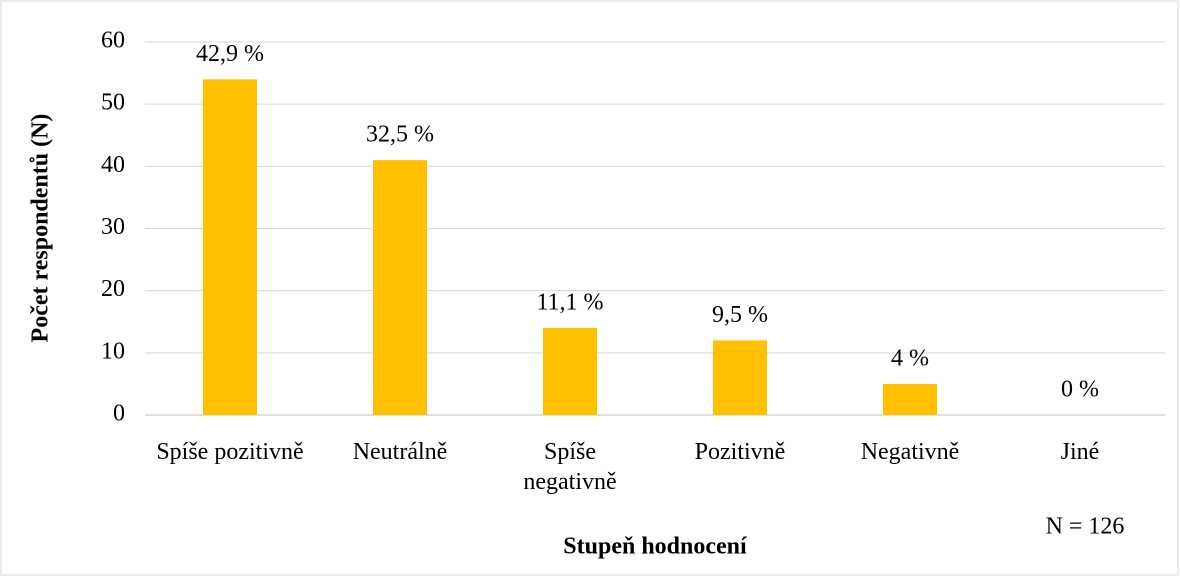 The width and height of the screenshot is (1180, 577). What do you see at coordinates (570, 467) in the screenshot?
I see `x-tick-label: Spíše negativně` at bounding box center [570, 467].